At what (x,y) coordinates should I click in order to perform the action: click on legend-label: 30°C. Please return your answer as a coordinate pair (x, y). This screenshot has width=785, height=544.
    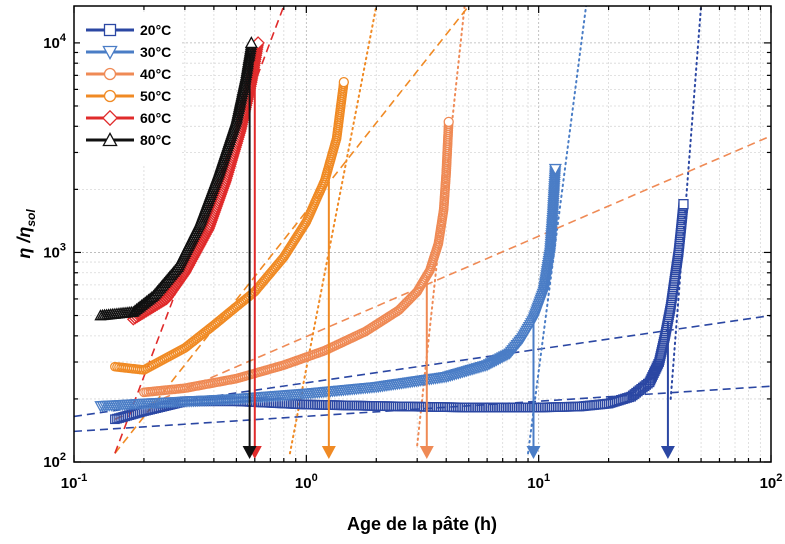
    Looking at the image, I should click on (155, 52).